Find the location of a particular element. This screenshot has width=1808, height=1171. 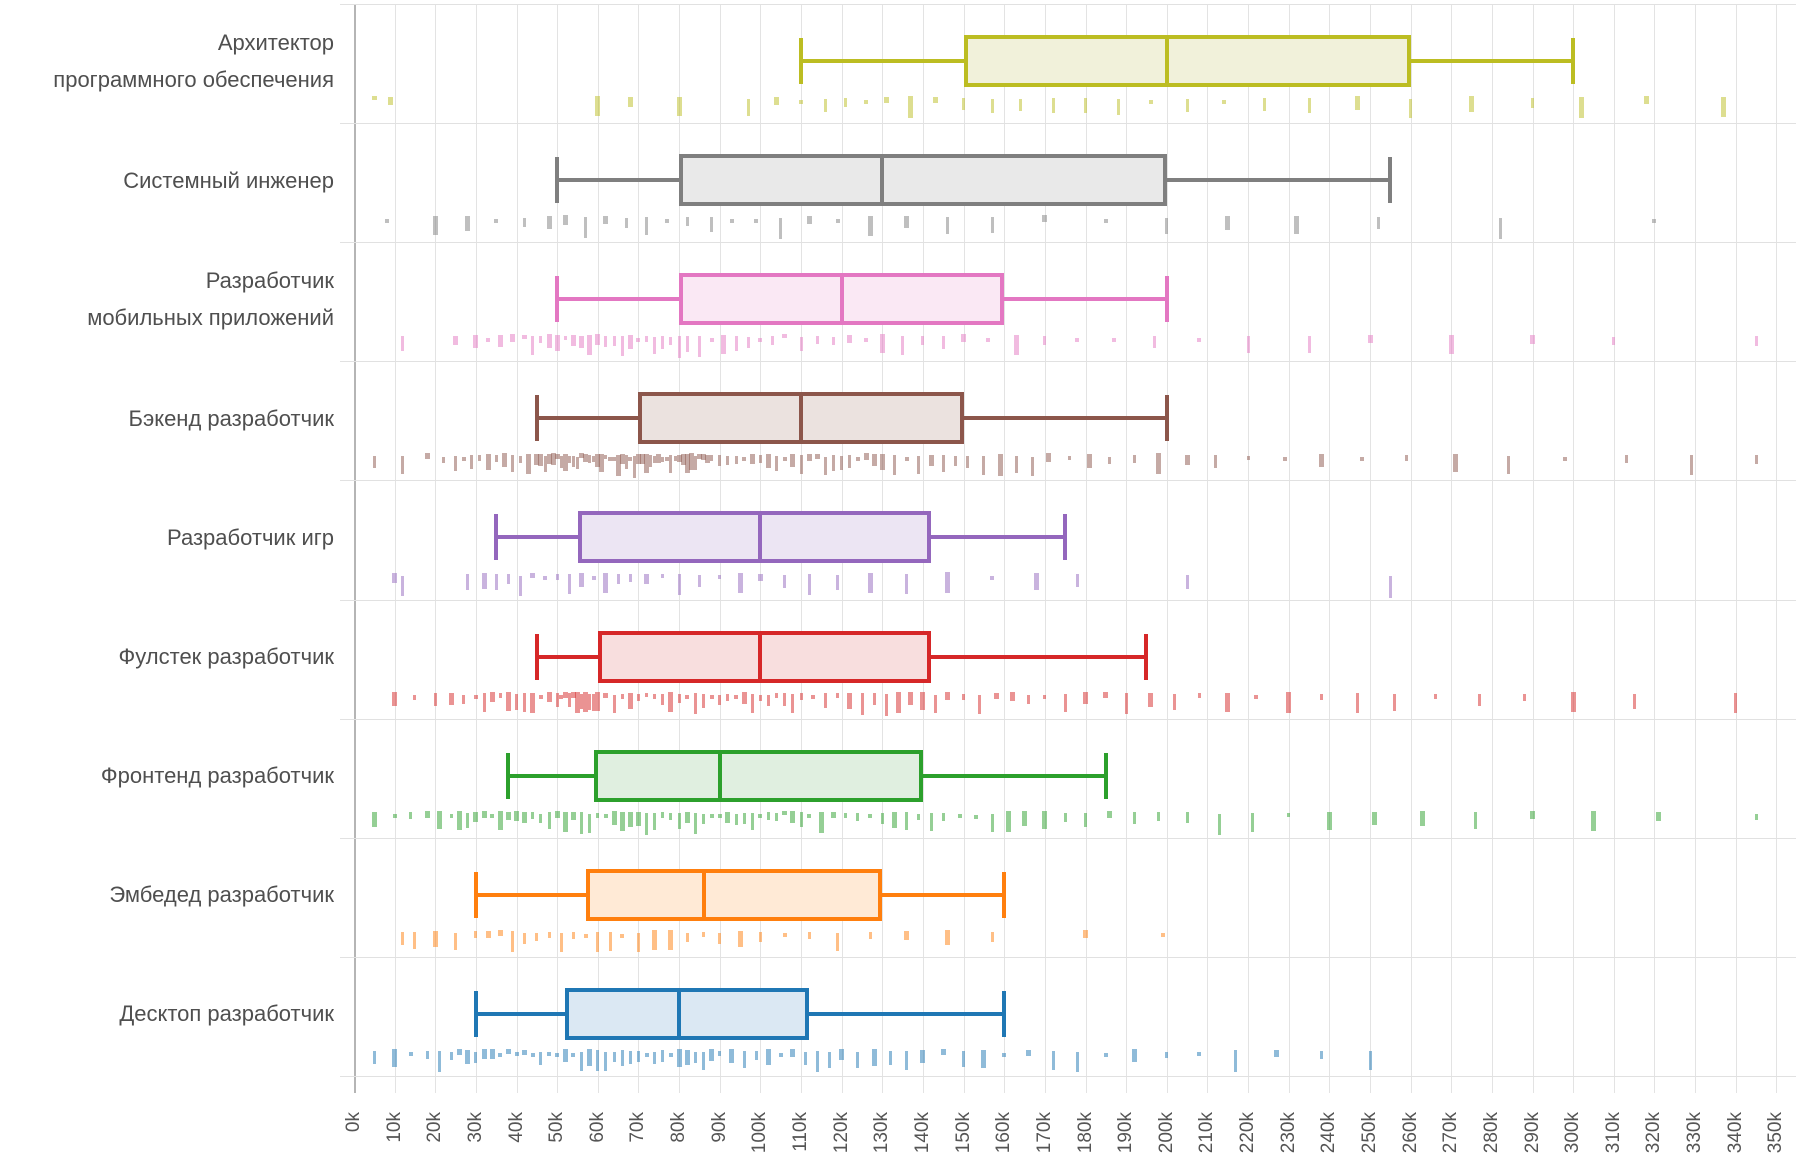

box-embedded-developer is located at coordinates (734, 894).